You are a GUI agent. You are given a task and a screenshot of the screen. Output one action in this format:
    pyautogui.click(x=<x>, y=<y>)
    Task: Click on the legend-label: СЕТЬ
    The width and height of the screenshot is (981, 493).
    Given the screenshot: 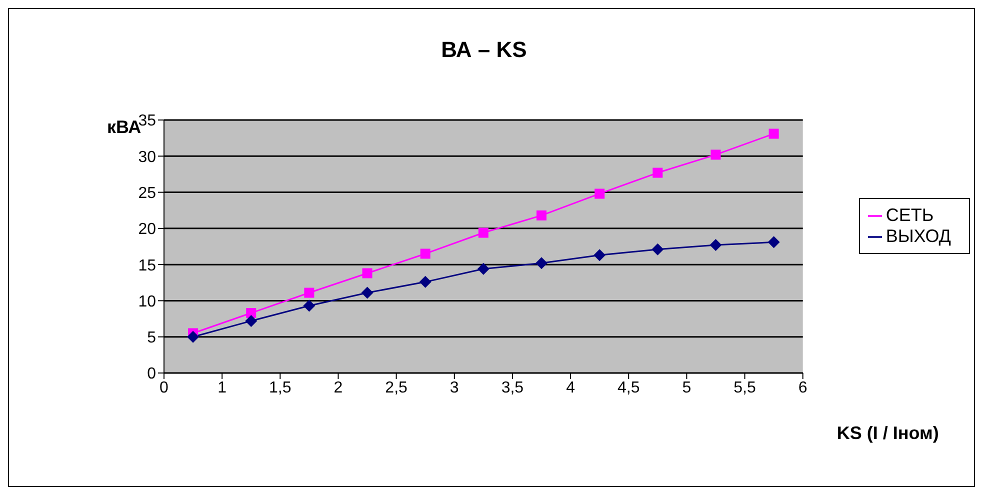 What is the action you would take?
    pyautogui.click(x=910, y=215)
    